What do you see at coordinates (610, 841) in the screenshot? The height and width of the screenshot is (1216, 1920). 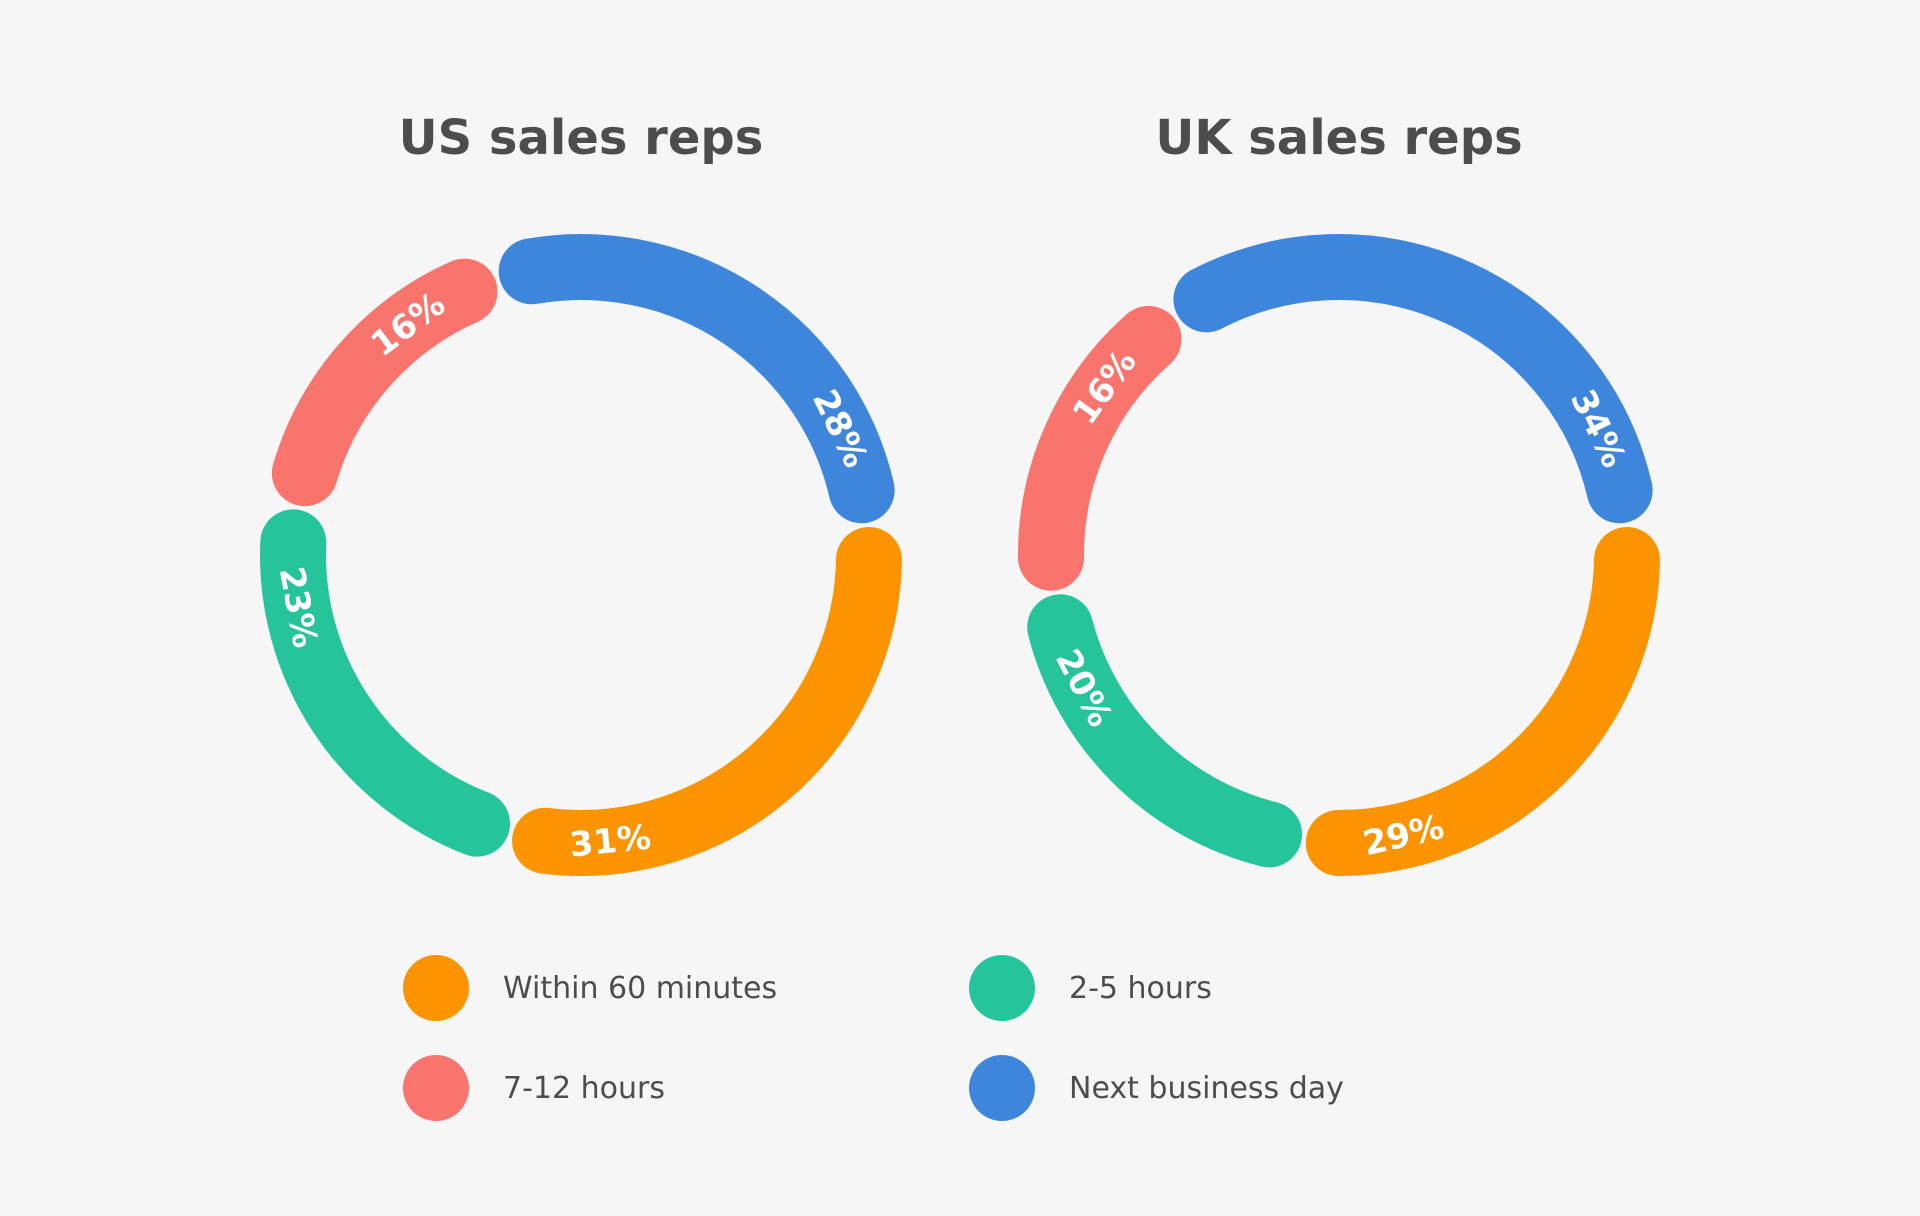 I see `slice-label-within-60-minutes: 31%` at bounding box center [610, 841].